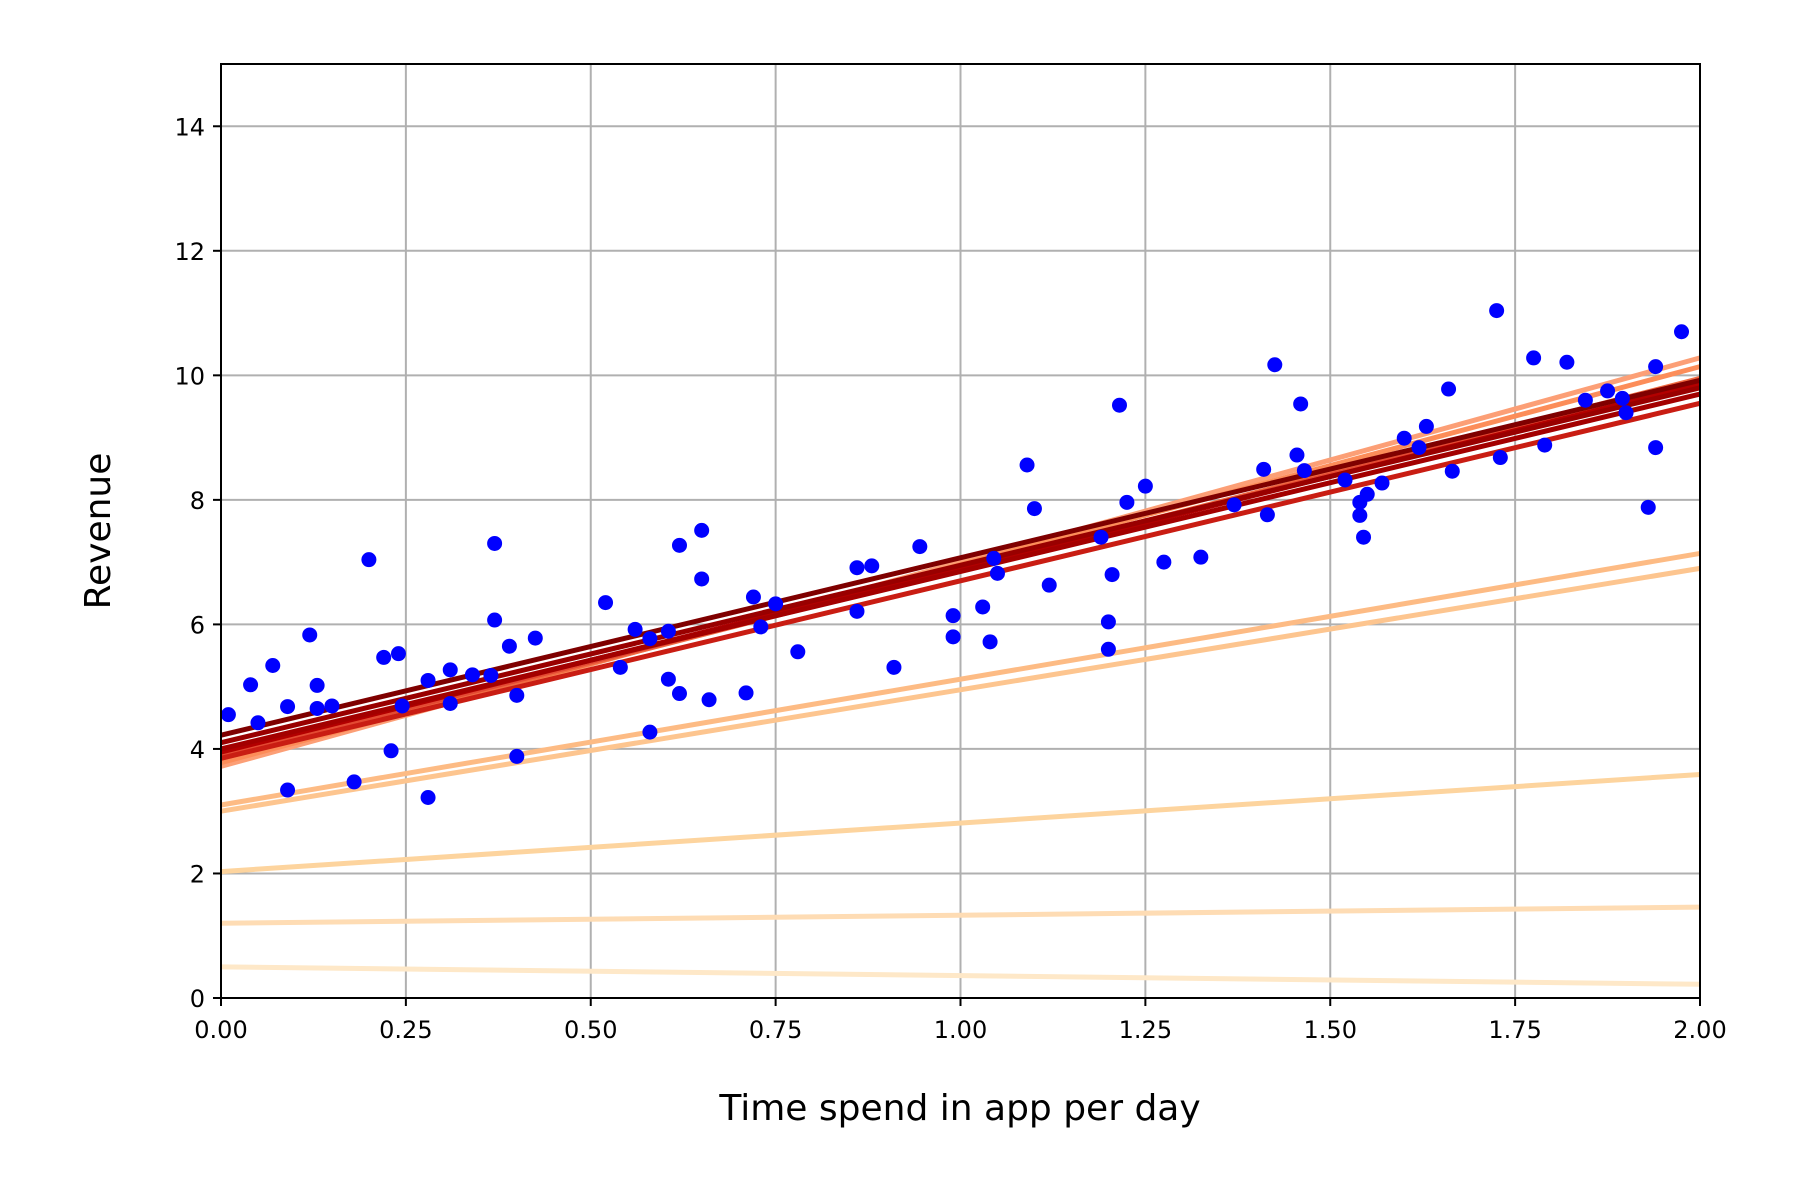 Image resolution: width=1800 pixels, height=1200 pixels. What do you see at coordinates (1514, 1030) in the screenshot?
I see `x-tick-label: 1.75` at bounding box center [1514, 1030].